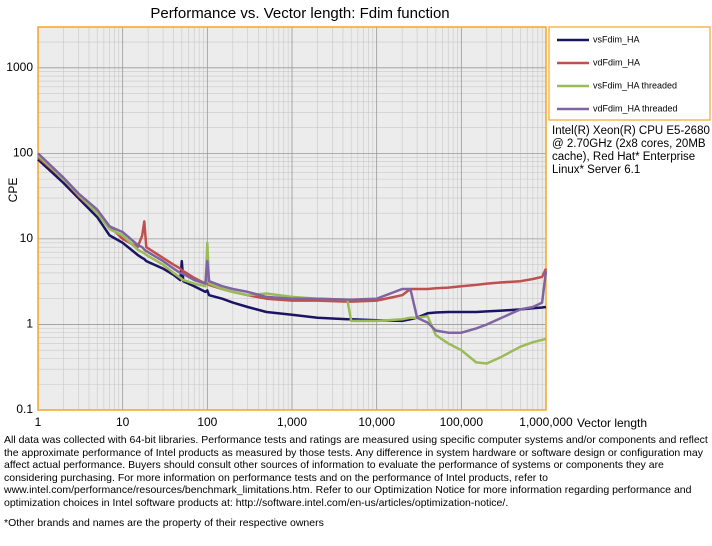 The height and width of the screenshot is (546, 712). Describe the element at coordinates (546, 422) in the screenshot. I see `x-tick-label: 1,000,000` at that location.